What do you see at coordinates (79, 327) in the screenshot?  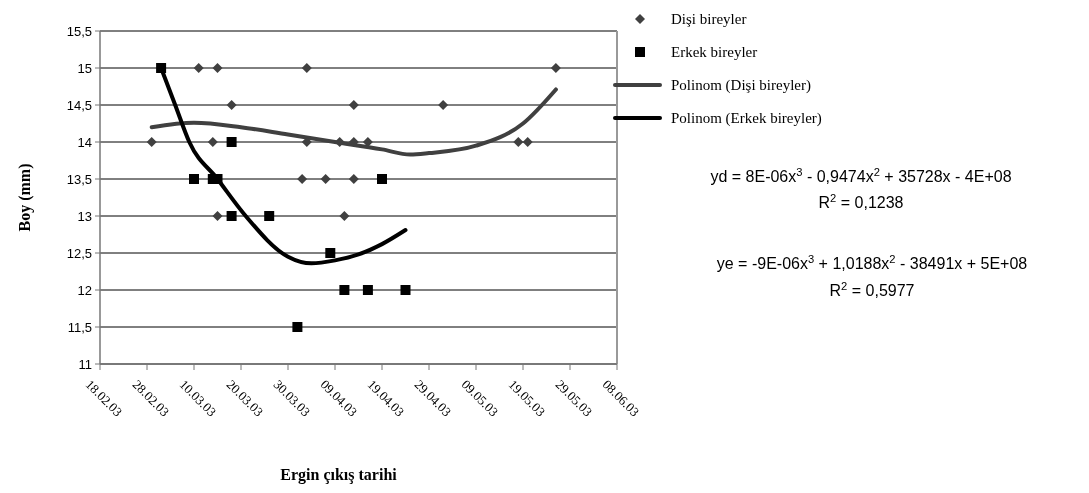 I see `y-tick-label: 11,5` at bounding box center [79, 327].